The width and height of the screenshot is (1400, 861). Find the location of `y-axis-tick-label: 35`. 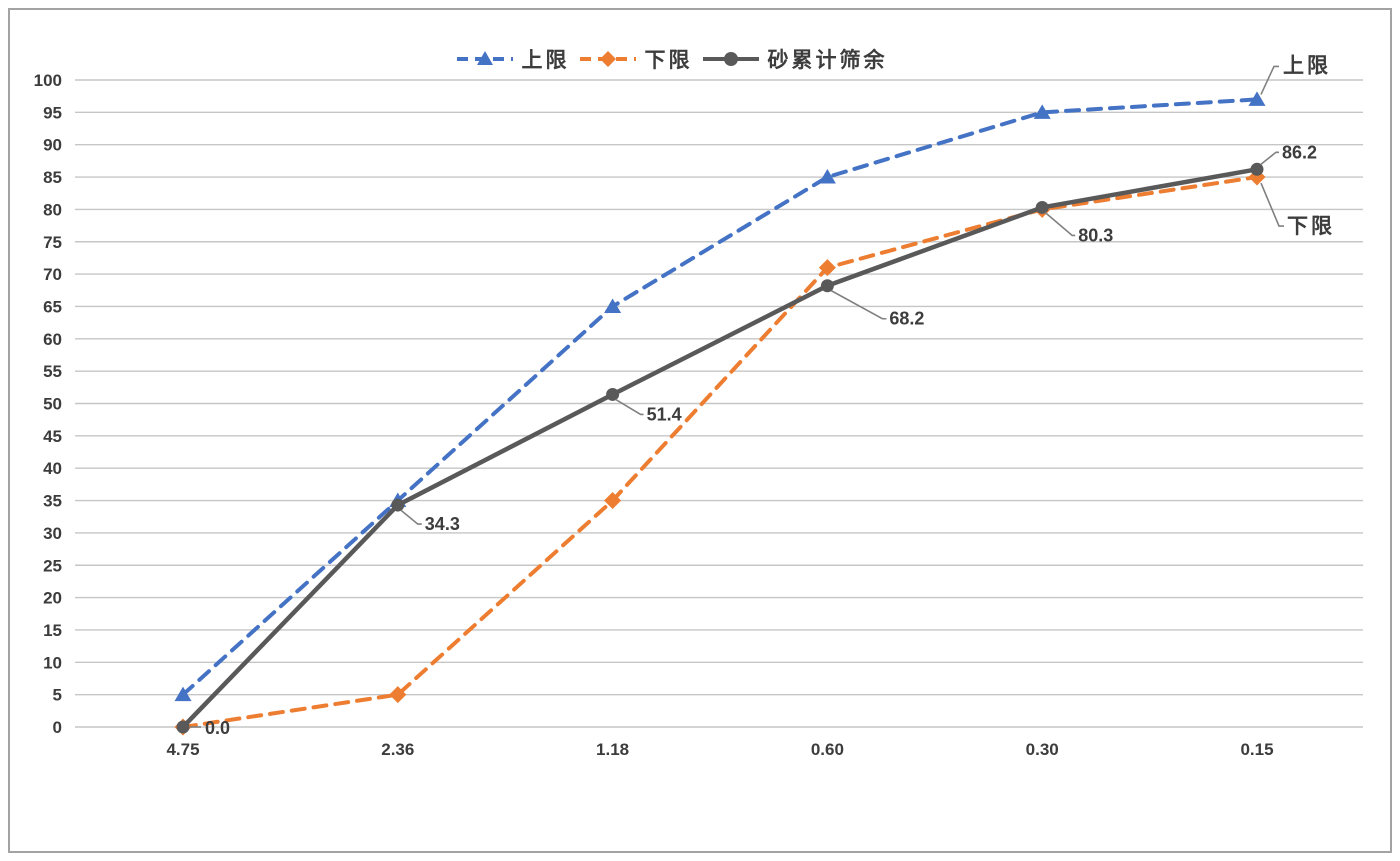

y-axis-tick-label: 35 is located at coordinates (52, 501).